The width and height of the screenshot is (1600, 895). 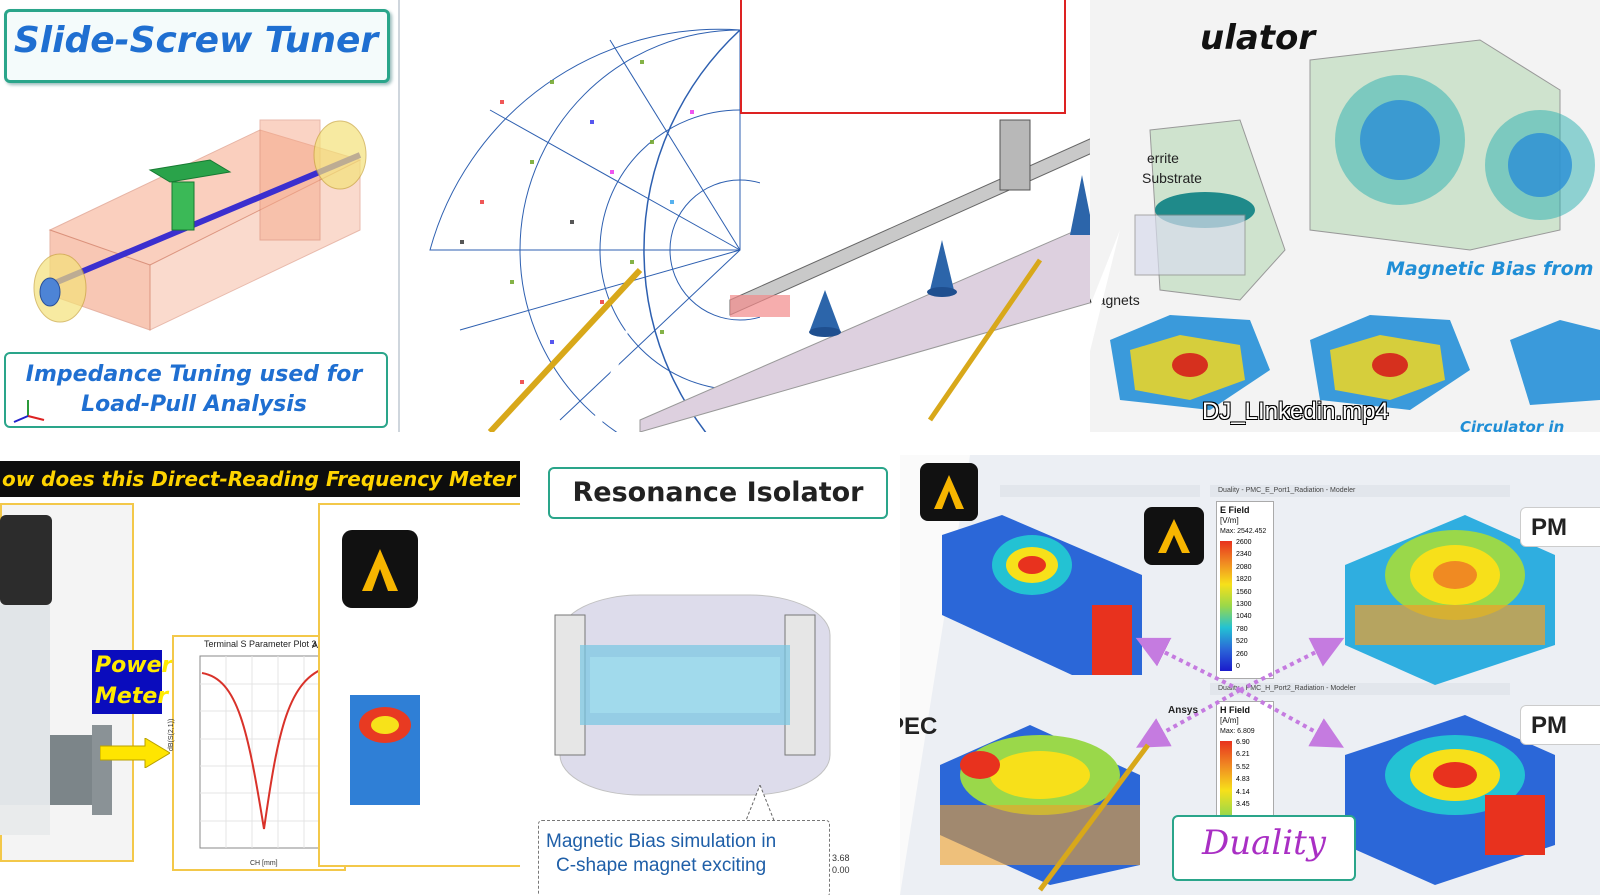 I want to click on slide-screw-caption-line1: Impedance Tuning used for, so click(x=194, y=374).